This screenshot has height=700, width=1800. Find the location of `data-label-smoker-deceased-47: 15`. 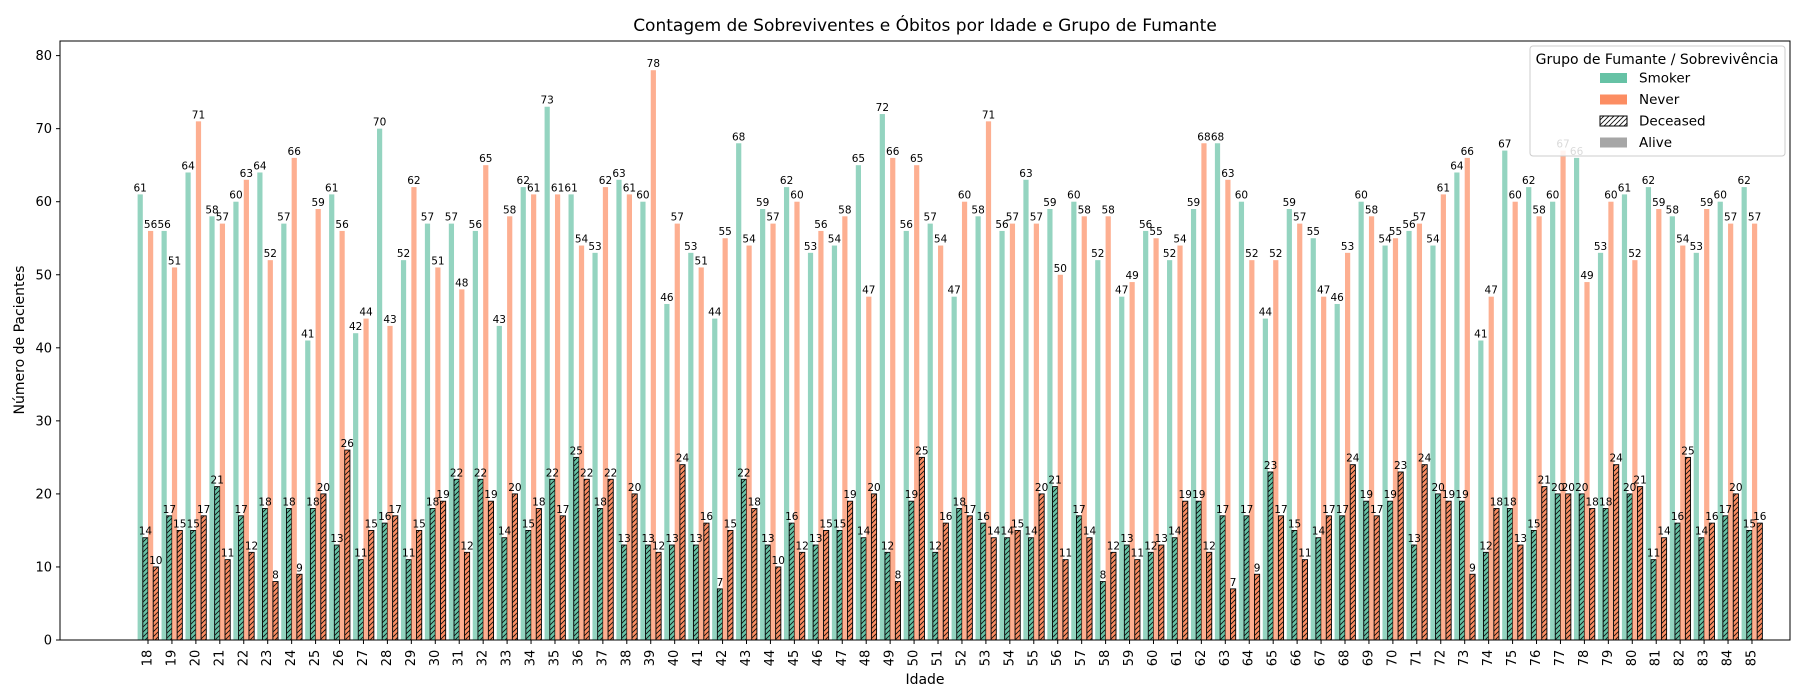

data-label-smoker-deceased-47: 15 is located at coordinates (839, 524).